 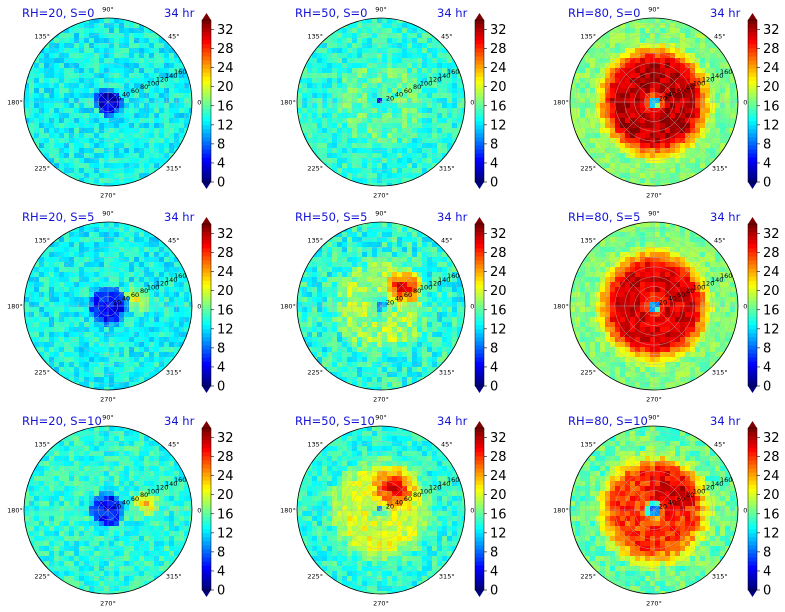 I want to click on angle-tick-label: 90°, so click(x=108, y=214).